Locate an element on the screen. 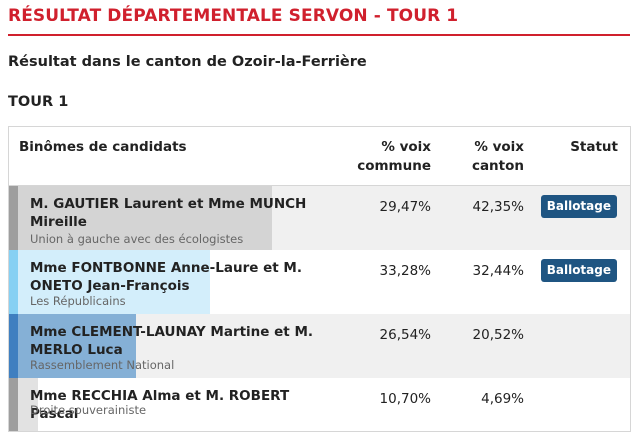  commune-percent: 29,47% is located at coordinates (405, 207).